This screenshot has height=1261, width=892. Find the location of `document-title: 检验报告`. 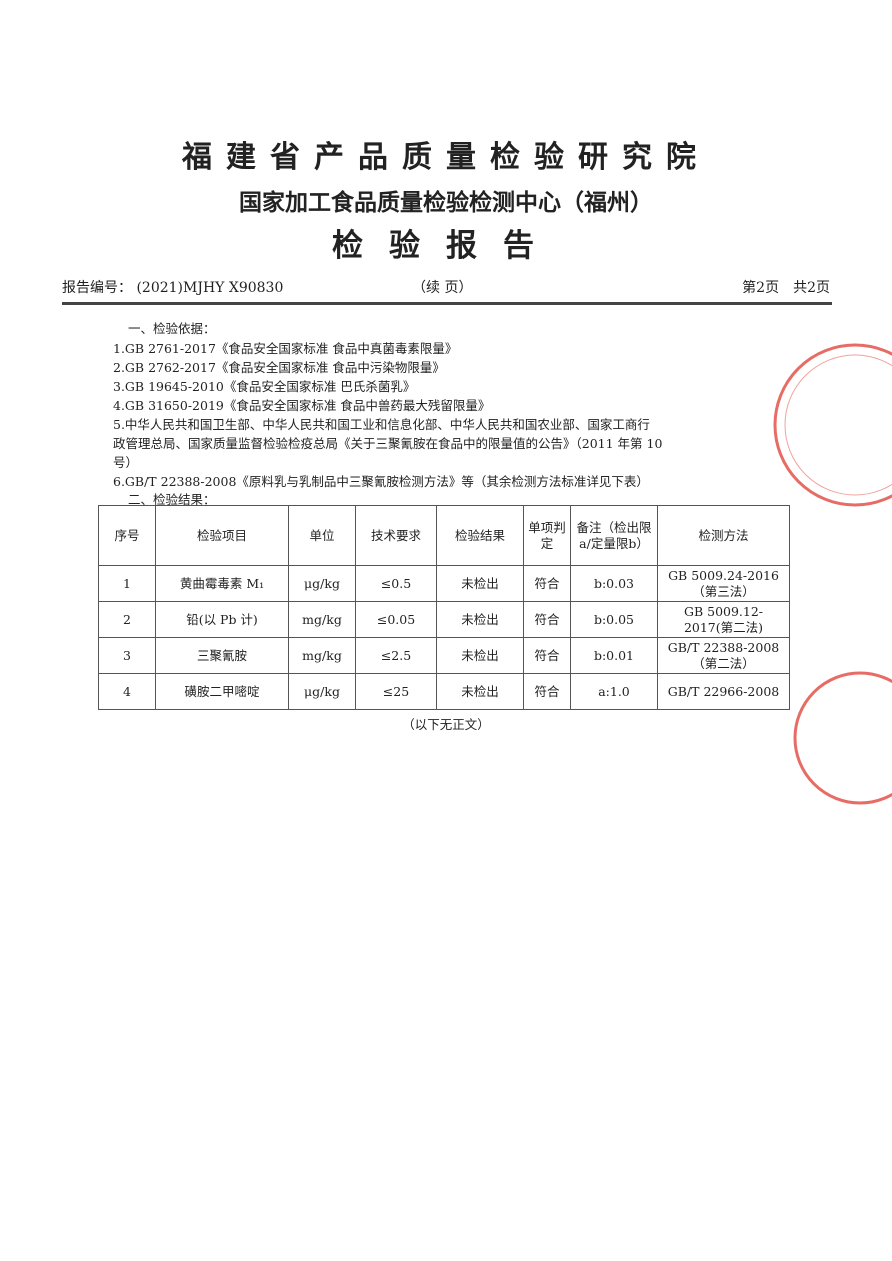

document-title: 检验报告 is located at coordinates (446, 246).